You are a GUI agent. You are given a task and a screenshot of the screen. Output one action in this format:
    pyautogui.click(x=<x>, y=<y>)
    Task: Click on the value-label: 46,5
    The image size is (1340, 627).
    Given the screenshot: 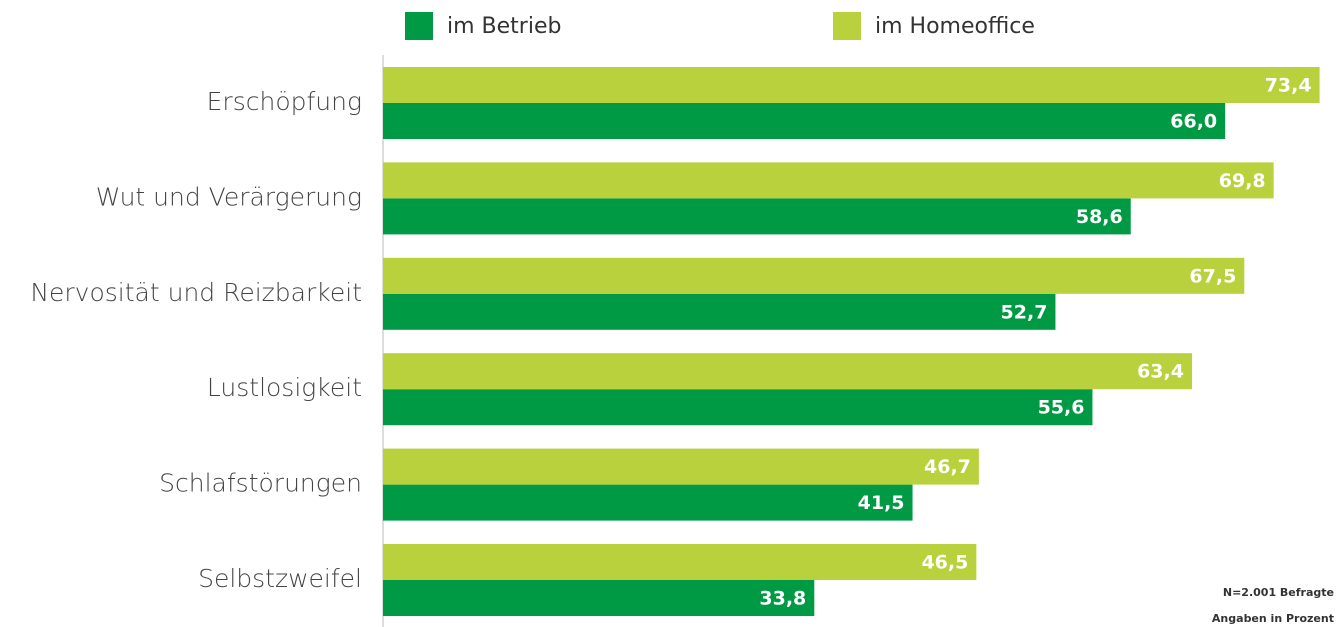 What is the action you would take?
    pyautogui.click(x=944, y=563)
    